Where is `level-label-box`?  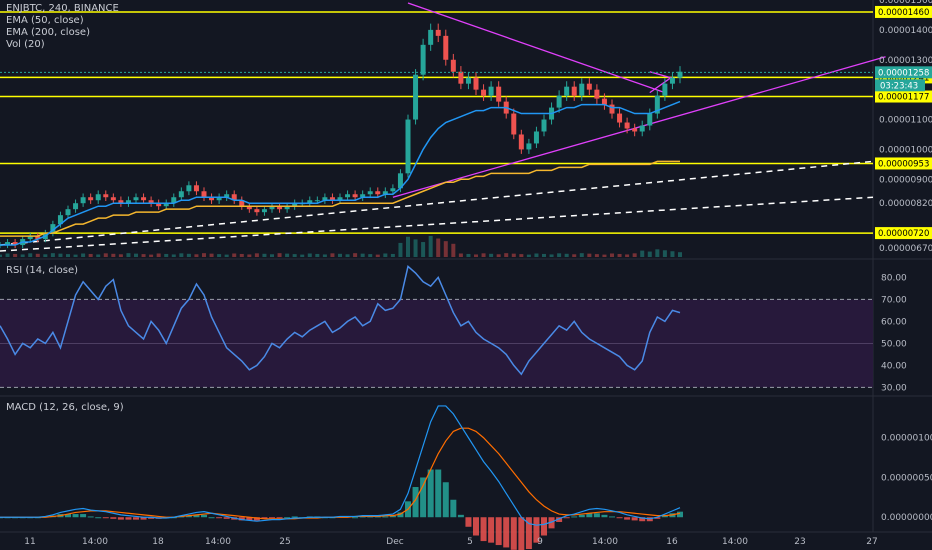 level-label-box is located at coordinates (903, 96).